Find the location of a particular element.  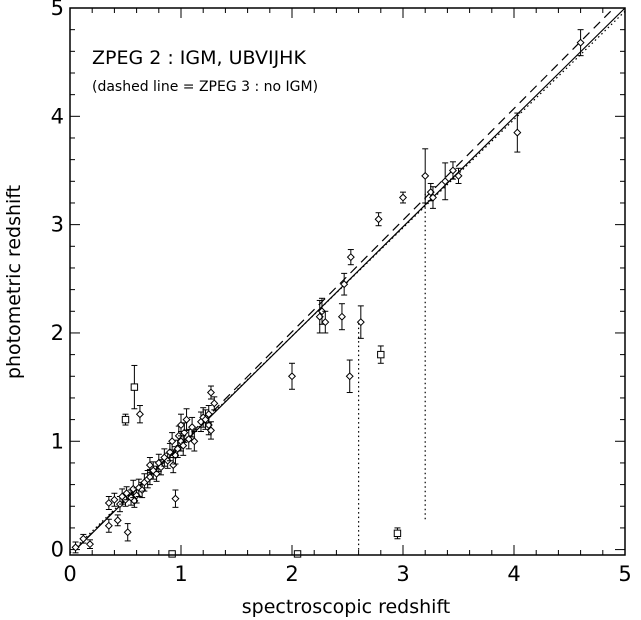

x-tick-label: 1 is located at coordinates (180, 574).